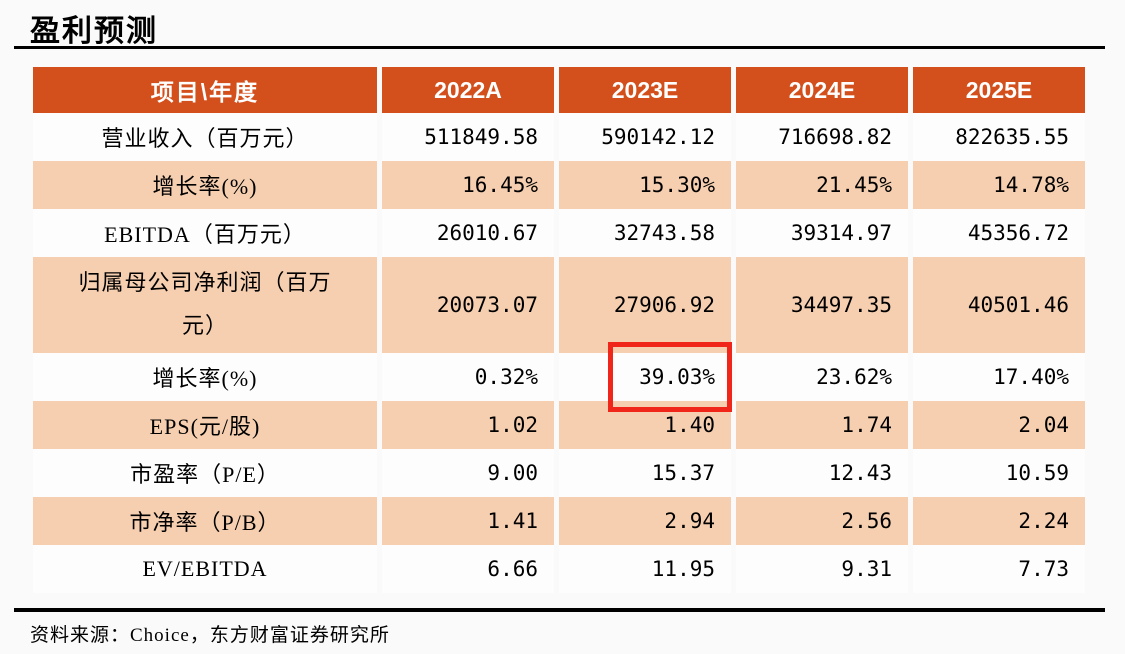 The width and height of the screenshot is (1125, 654). What do you see at coordinates (645, 305) in the screenshot?
I see `cell-value: 27906.92` at bounding box center [645, 305].